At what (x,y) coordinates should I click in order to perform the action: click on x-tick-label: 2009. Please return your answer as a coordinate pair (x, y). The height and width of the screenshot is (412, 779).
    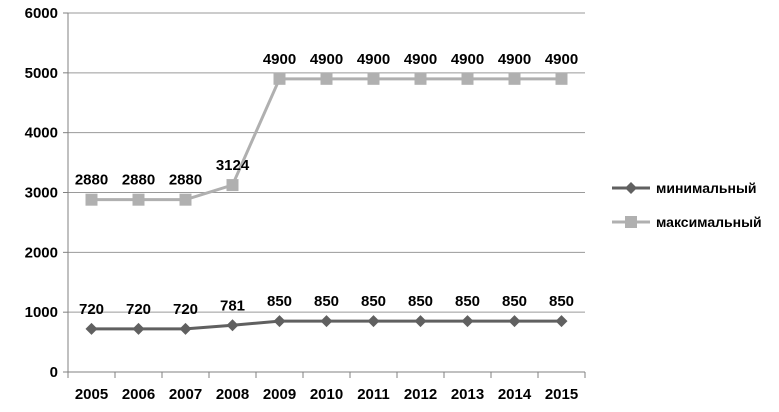
    Looking at the image, I should click on (279, 394).